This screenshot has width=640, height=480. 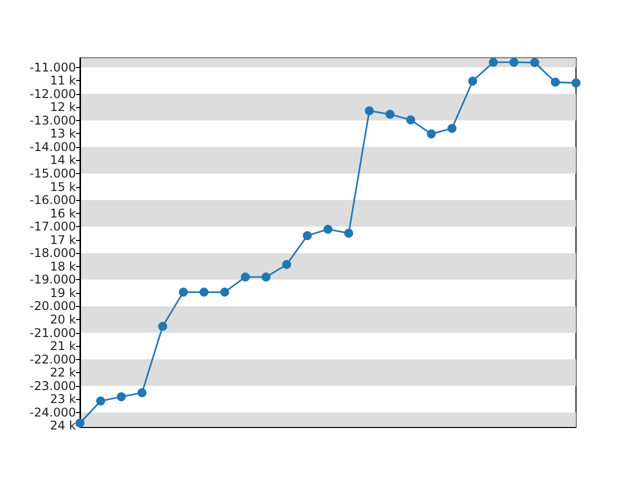 What do you see at coordinates (63, 133) in the screenshot?
I see `y-tick-label: 13 k` at bounding box center [63, 133].